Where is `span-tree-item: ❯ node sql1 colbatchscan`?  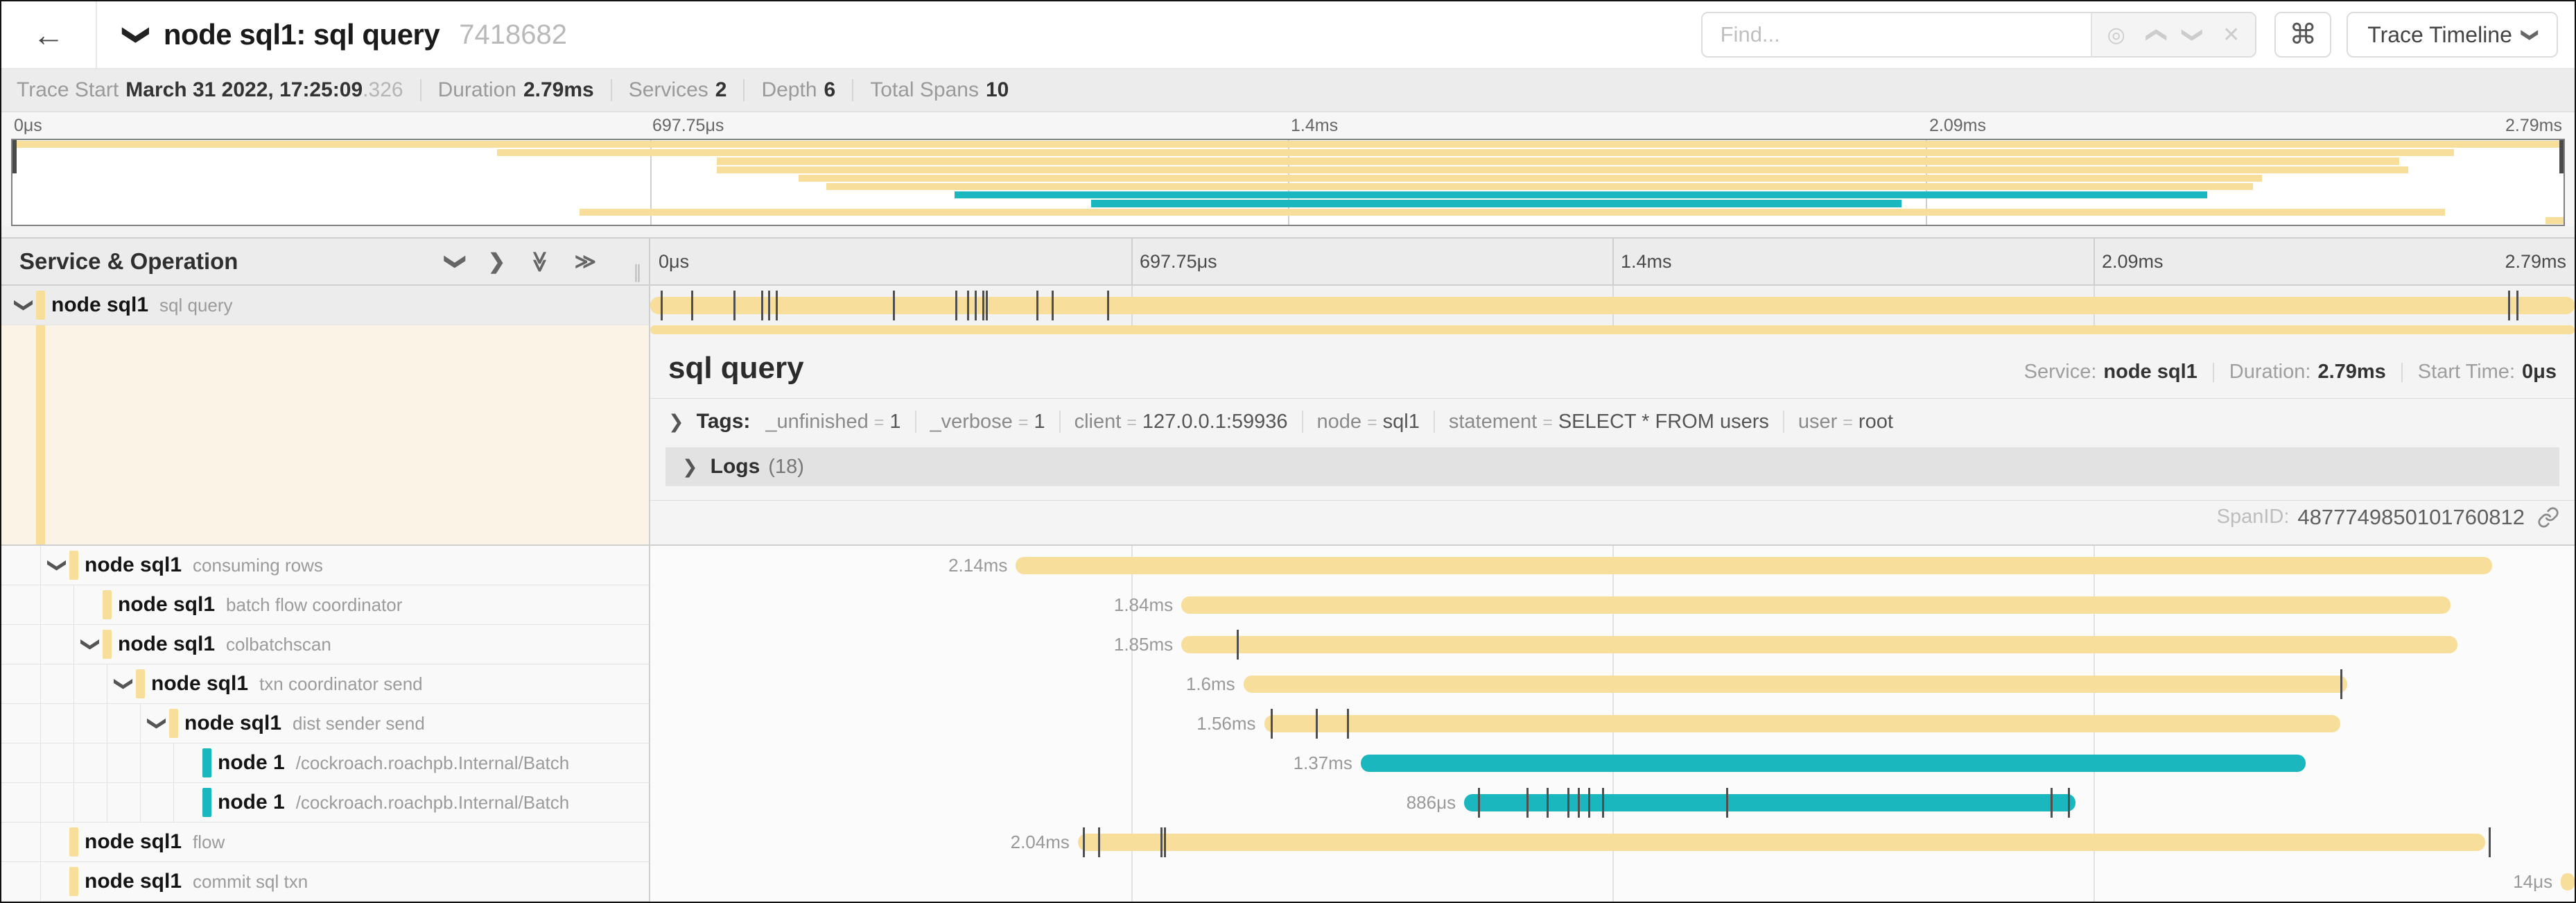
span-tree-item: ❯ node sql1 colbatchscan is located at coordinates (325, 644).